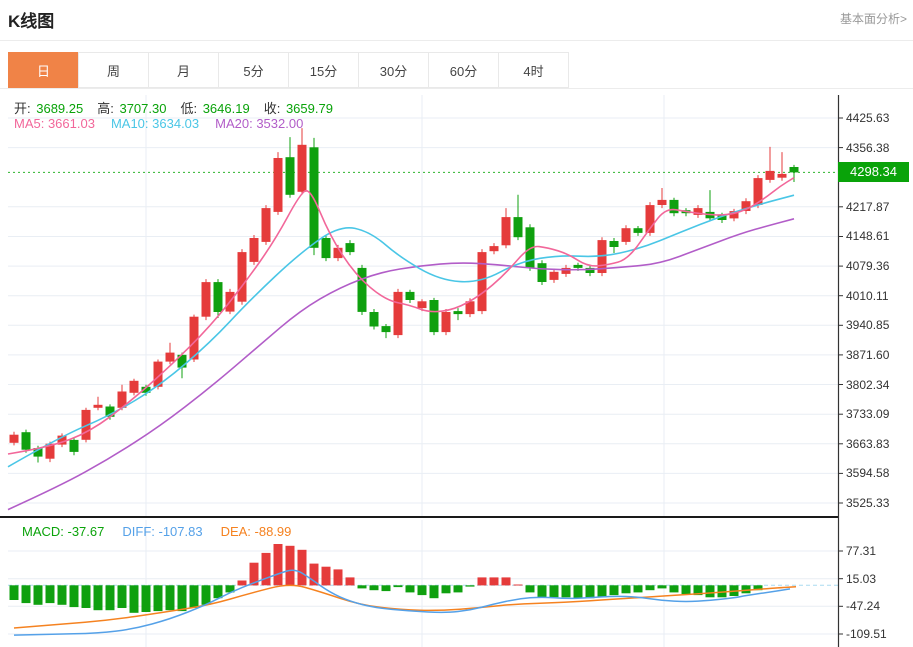  I want to click on macd-row-dea: DEA: -88.99, so click(256, 531).